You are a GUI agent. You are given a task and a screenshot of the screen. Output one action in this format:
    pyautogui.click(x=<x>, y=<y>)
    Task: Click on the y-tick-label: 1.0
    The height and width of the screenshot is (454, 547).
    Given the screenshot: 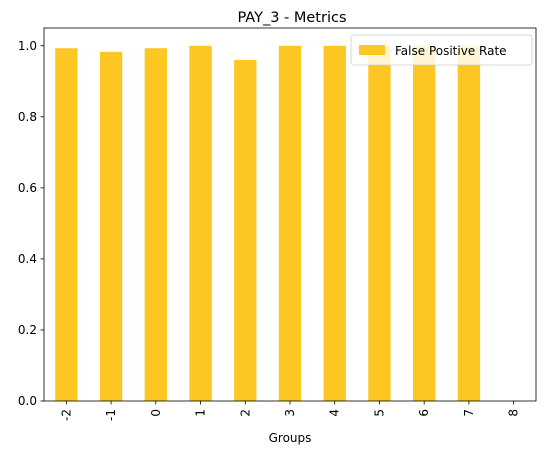 What is the action you would take?
    pyautogui.click(x=27, y=46)
    